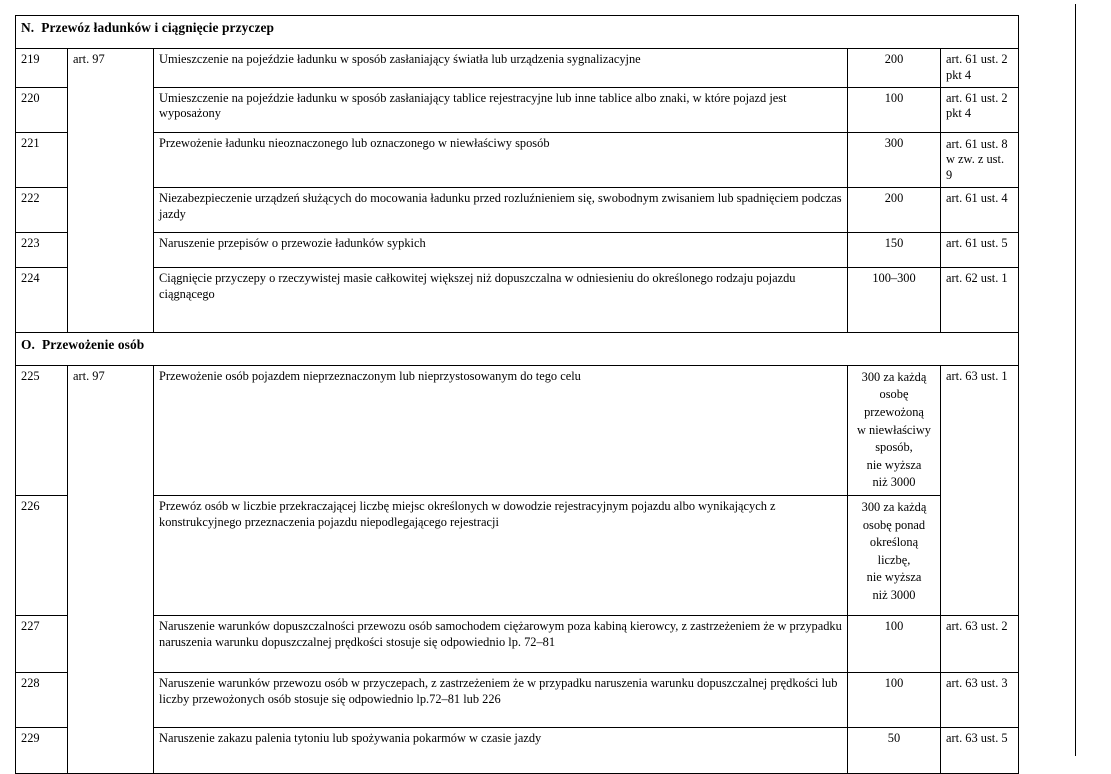 Image resolution: width=1111 pixels, height=774 pixels. Describe the element at coordinates (979, 700) in the screenshot. I see `row-legal-ref: art. 63 ust. 3` at that location.